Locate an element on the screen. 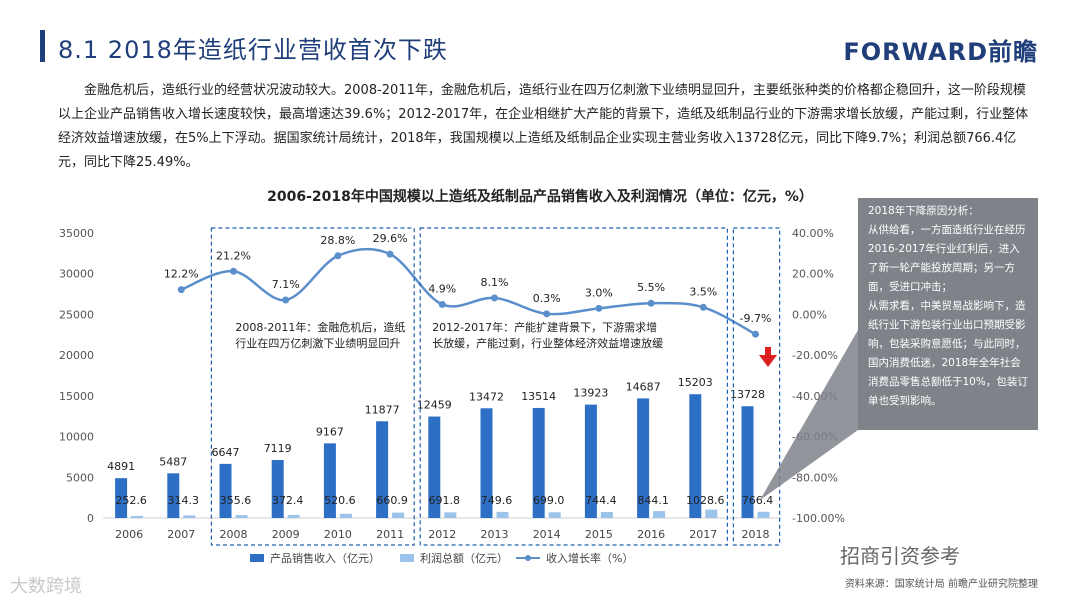  legend-label-revenue: 产品销售收入（亿元） is located at coordinates (325, 558).